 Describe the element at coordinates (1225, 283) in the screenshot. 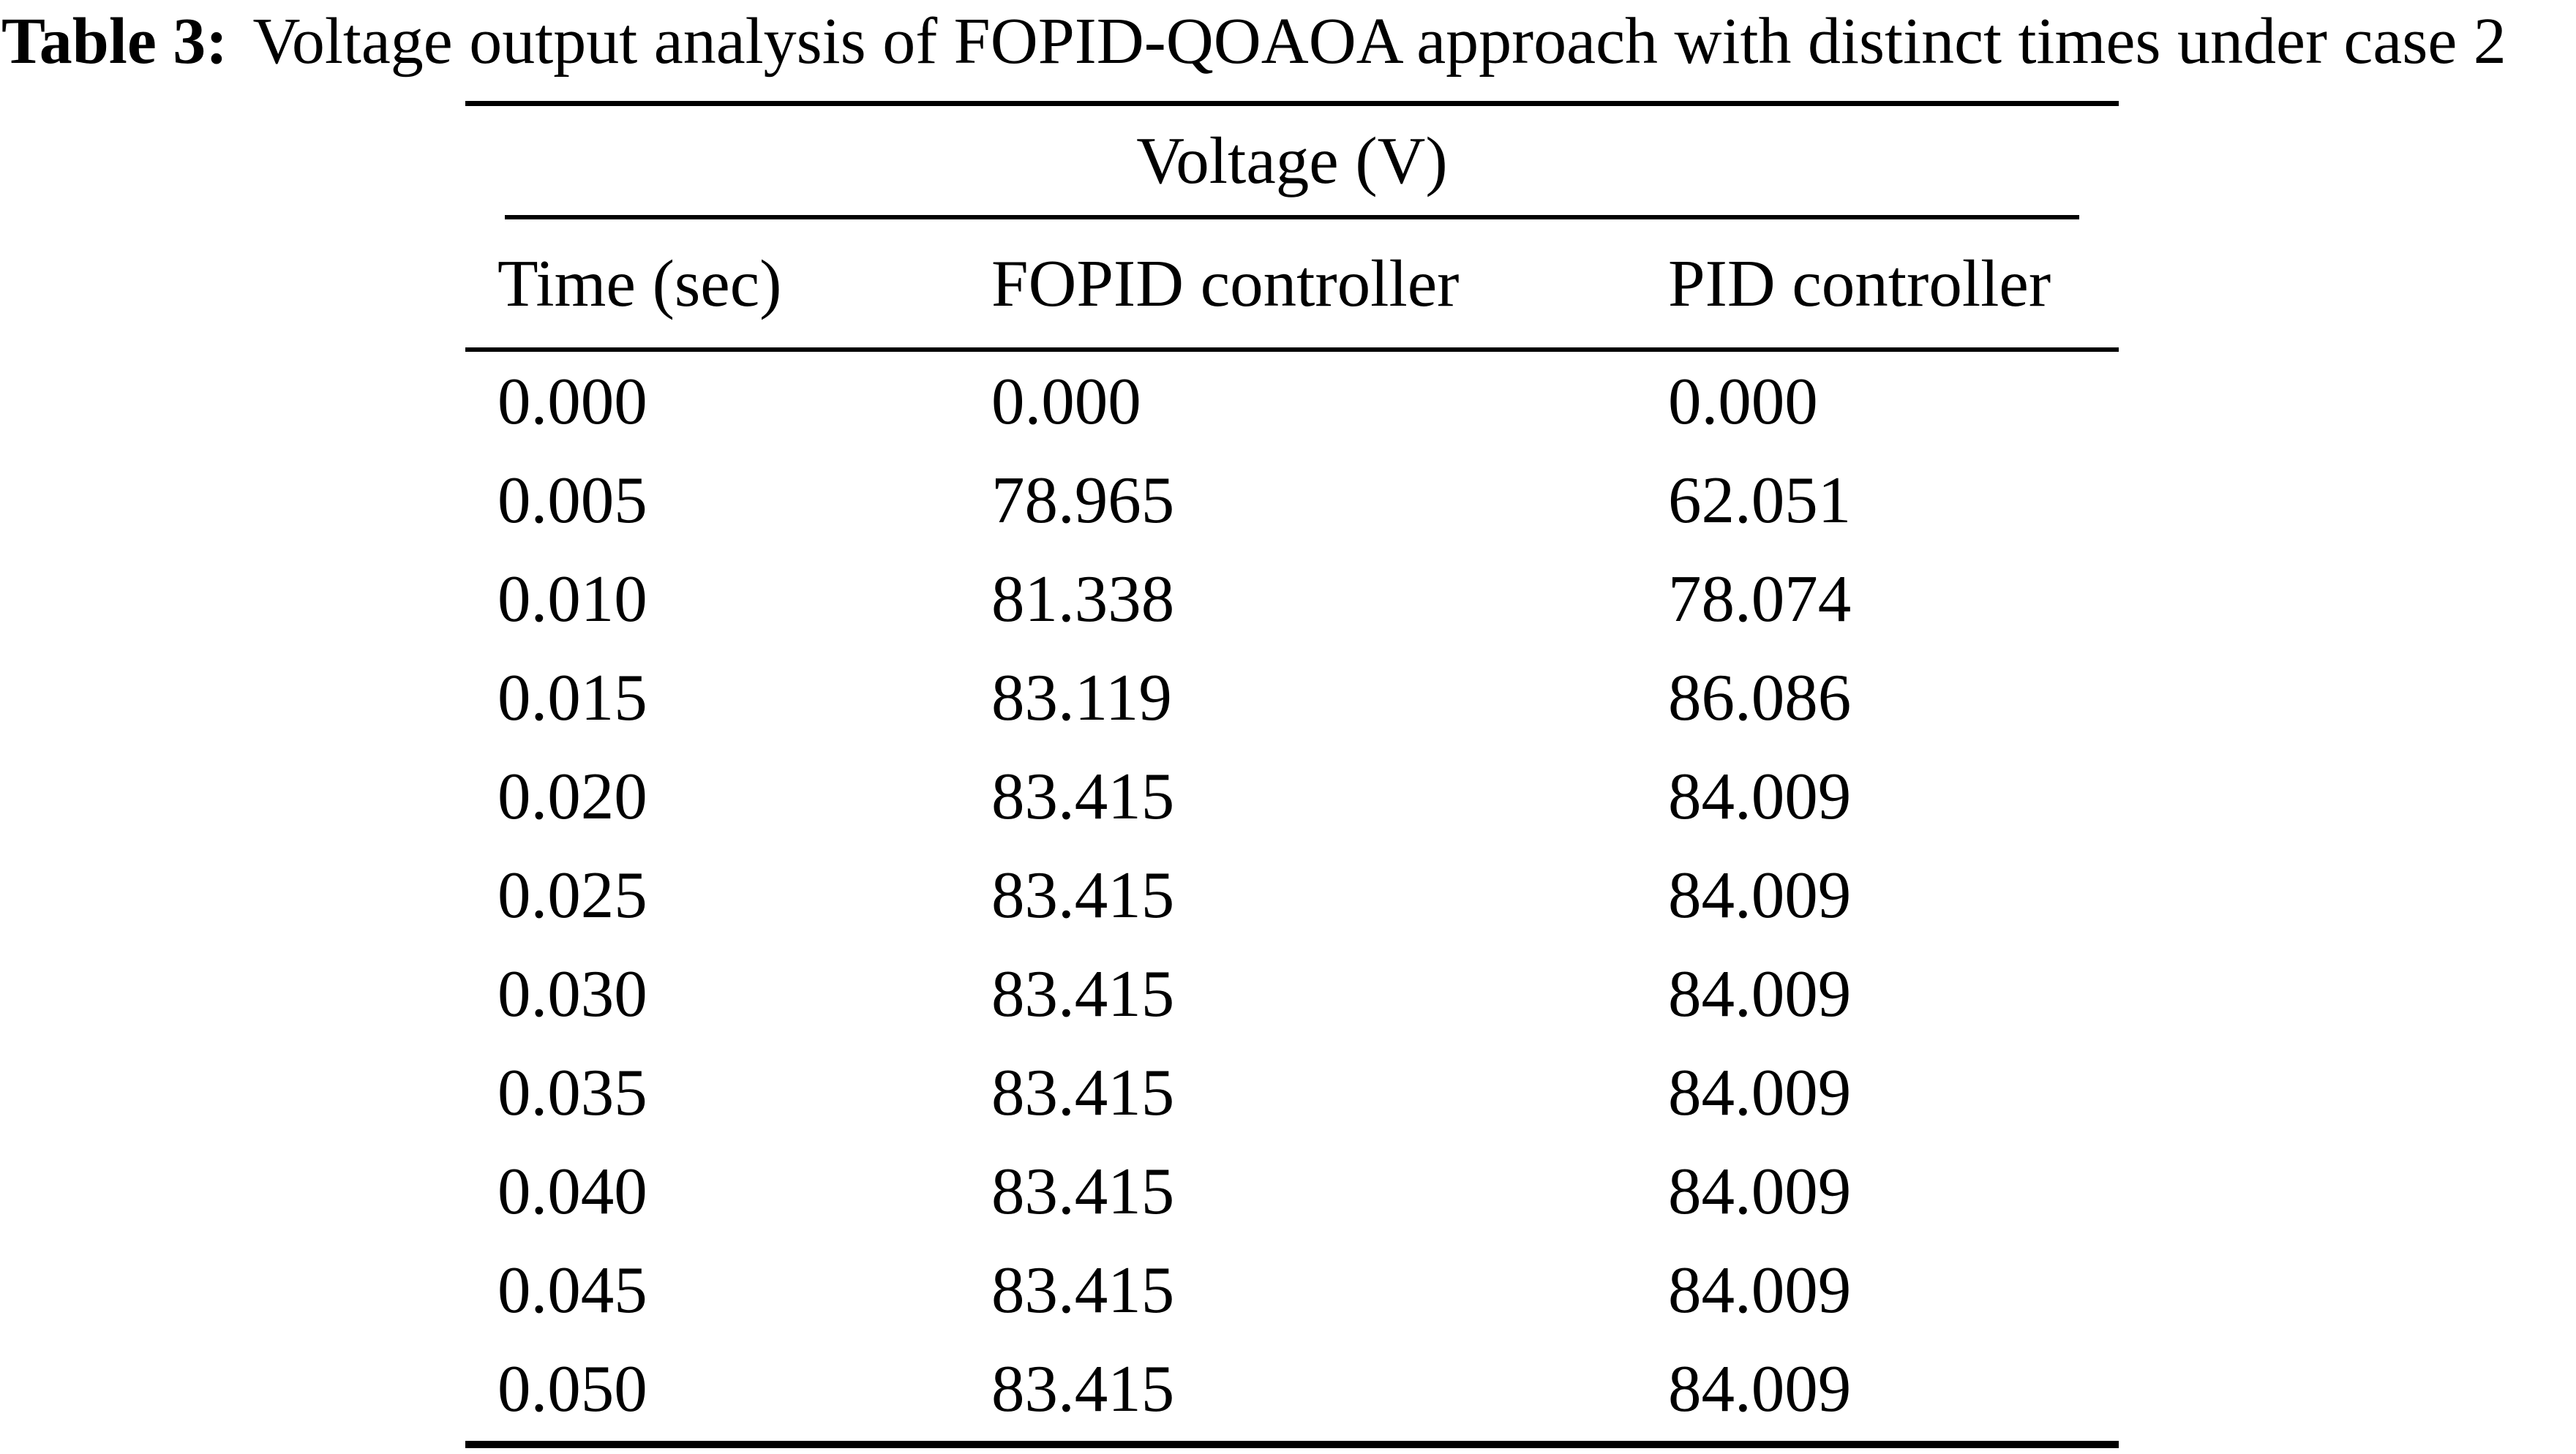

I see `column-header-fopid: FOPID controller` at that location.